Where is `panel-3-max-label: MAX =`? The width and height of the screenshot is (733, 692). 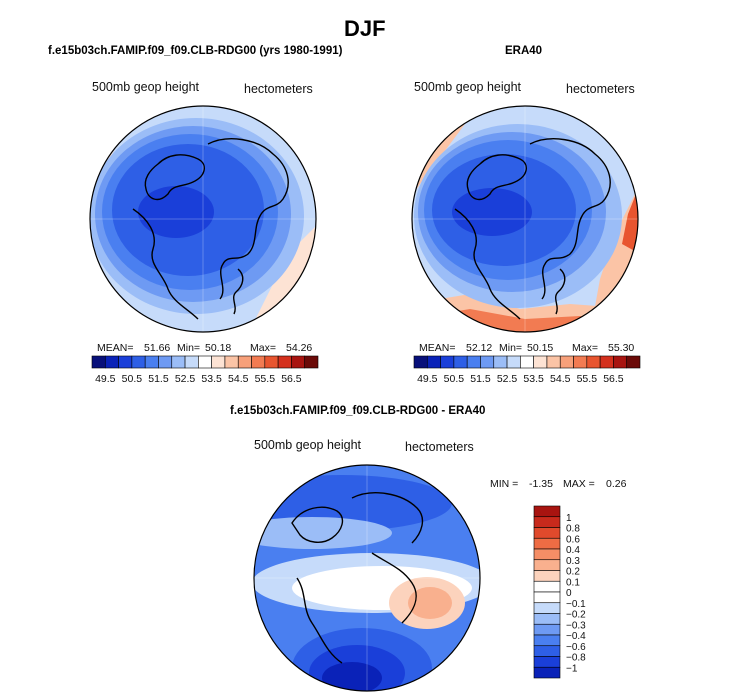
panel-3-max-label: MAX = is located at coordinates (579, 484).